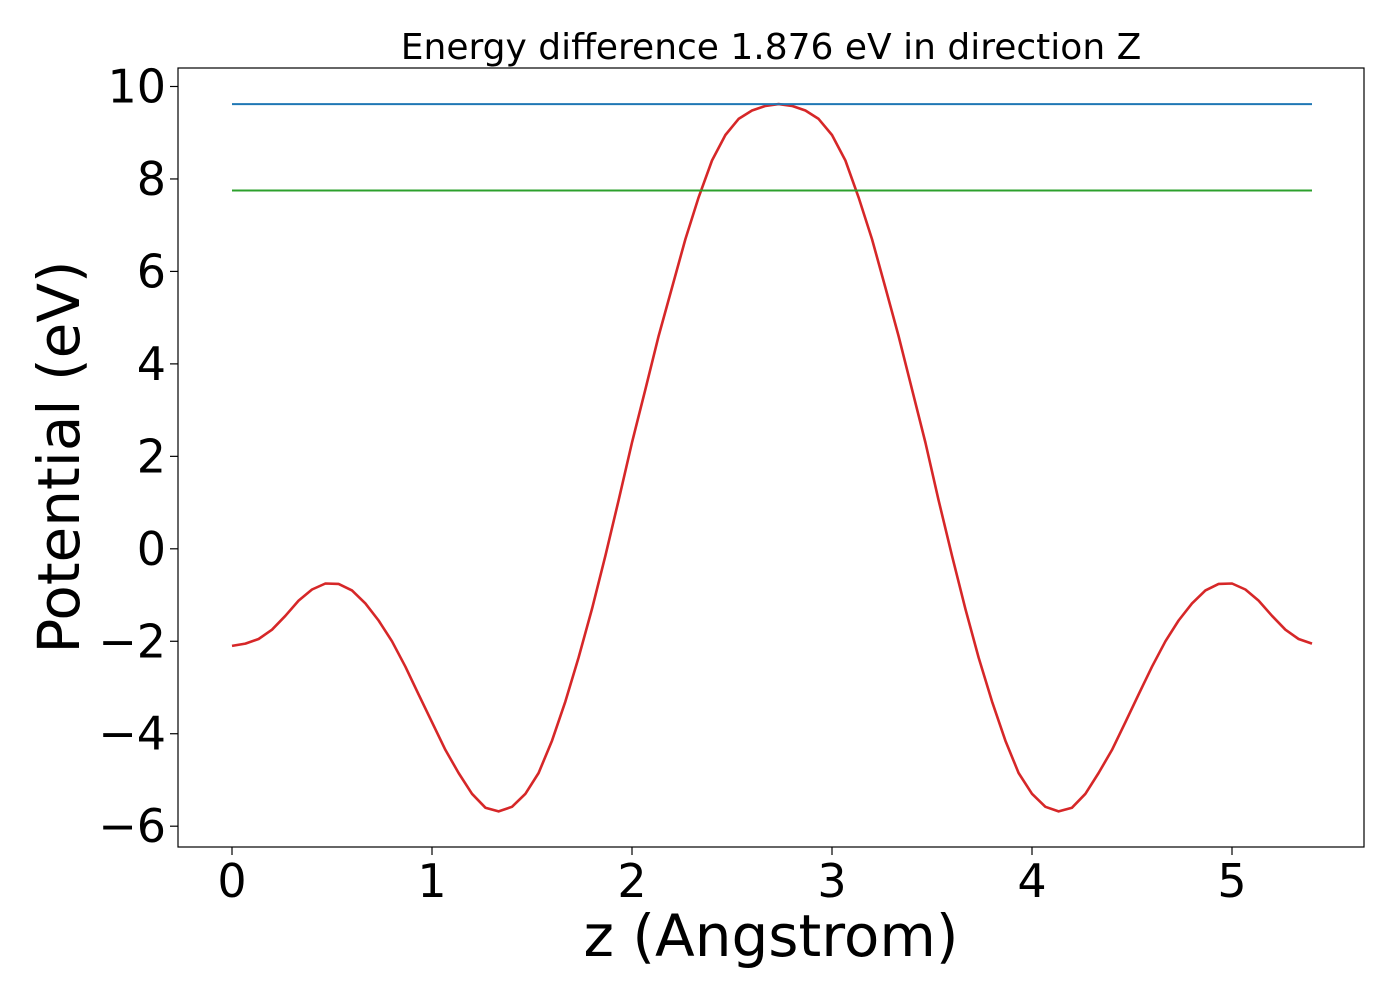 The height and width of the screenshot is (1000, 1400). What do you see at coordinates (132, 641) in the screenshot?
I see `y-tick-label: −2` at bounding box center [132, 641].